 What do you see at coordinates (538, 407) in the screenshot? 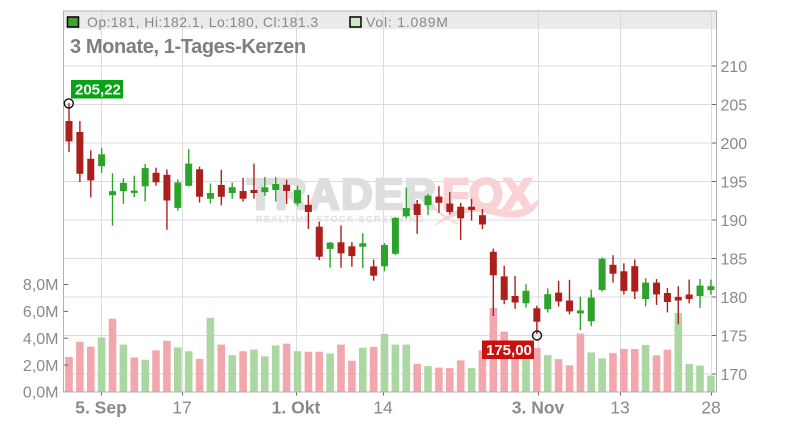
I see `svg-text: 3. Nov` at bounding box center [538, 407].